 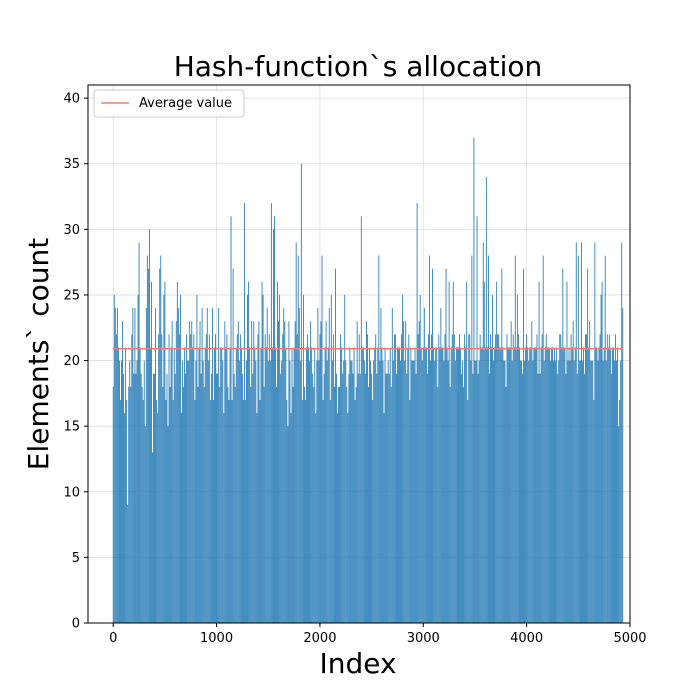 What do you see at coordinates (113, 638) in the screenshot?
I see `x-tick-label: 0` at bounding box center [113, 638].